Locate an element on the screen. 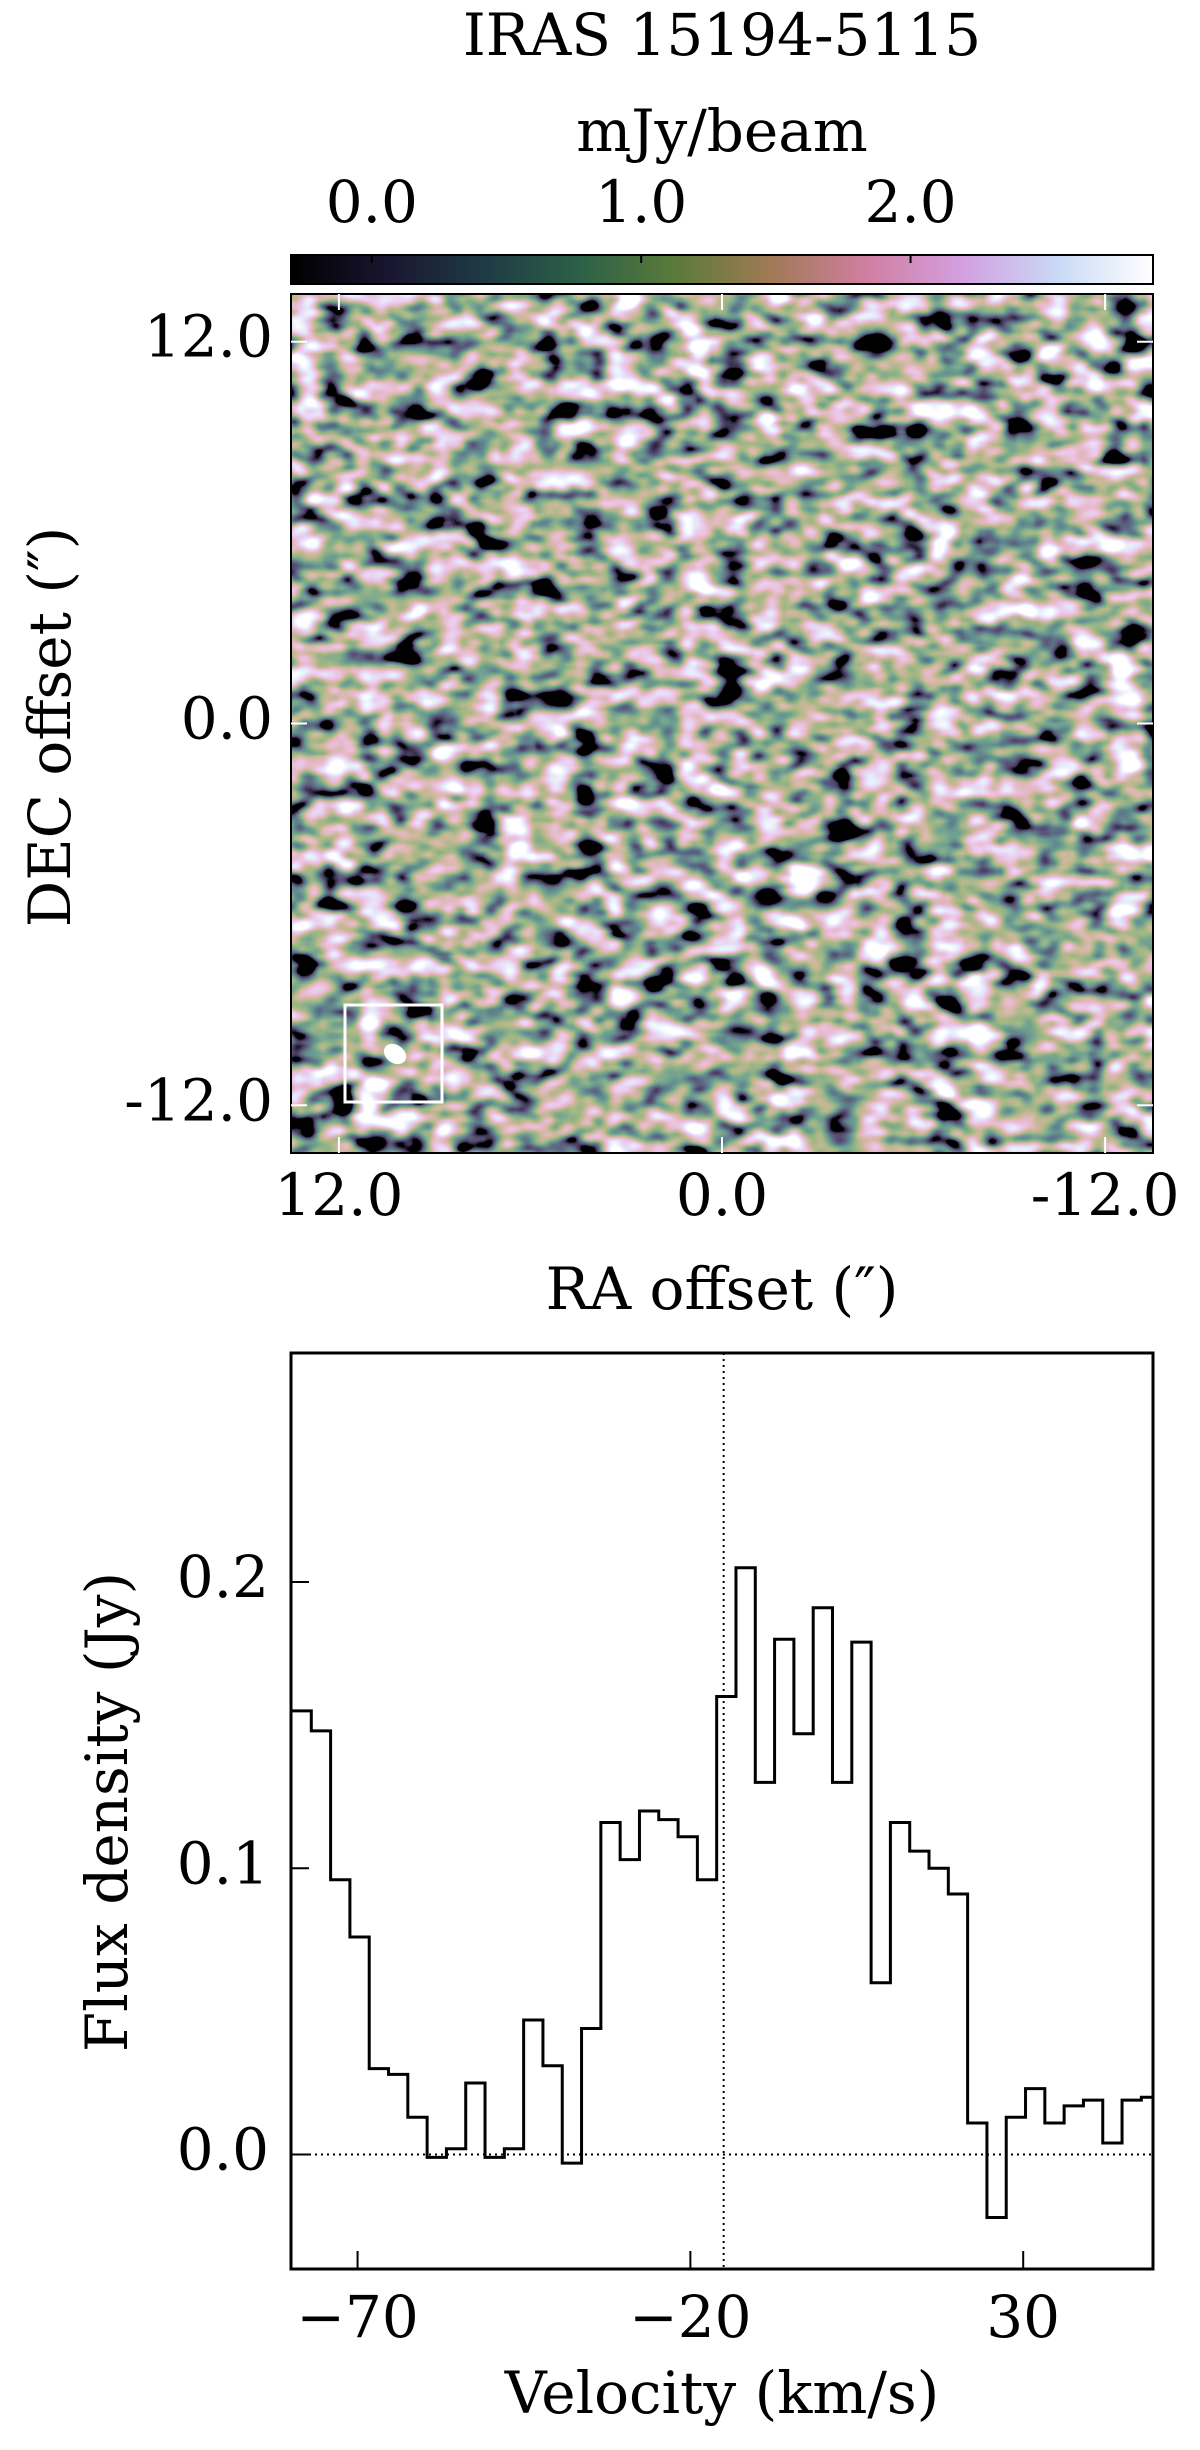  y-tick-label: 0.1 is located at coordinates (223, 1863).